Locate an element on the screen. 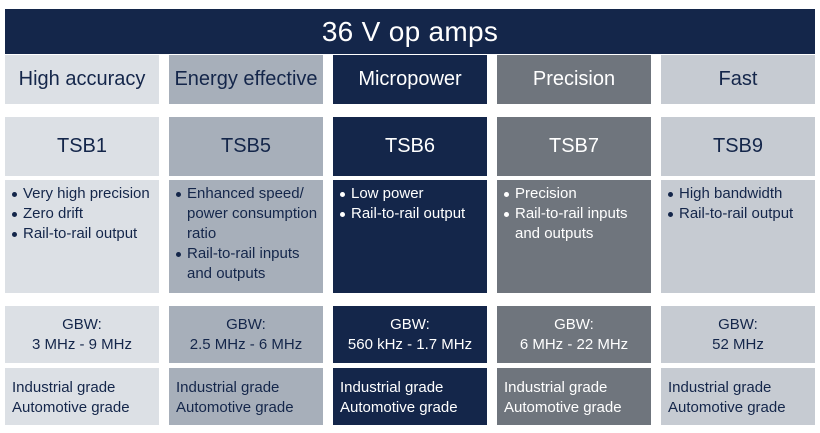 Image resolution: width=820 pixels, height=433 pixels. part-number: TSB1 is located at coordinates (82, 146).